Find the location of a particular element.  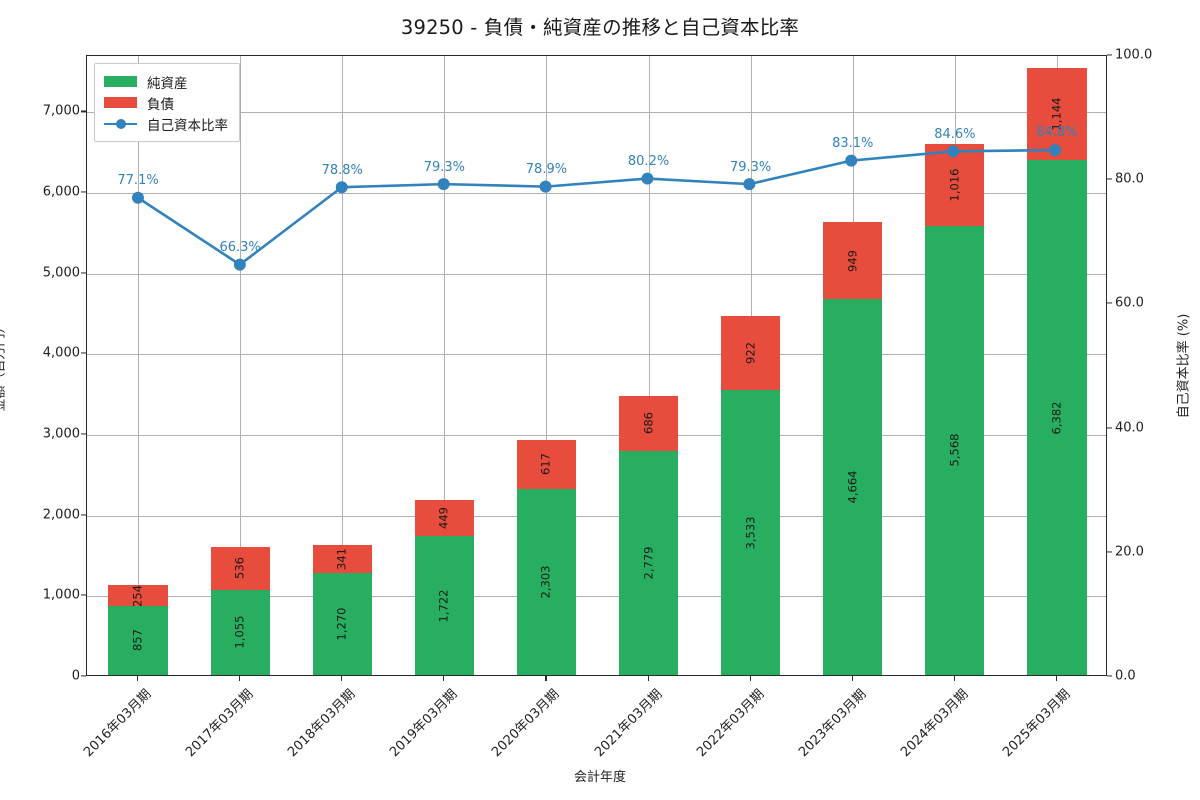

legend-line-equity-ratio is located at coordinates (120, 124).